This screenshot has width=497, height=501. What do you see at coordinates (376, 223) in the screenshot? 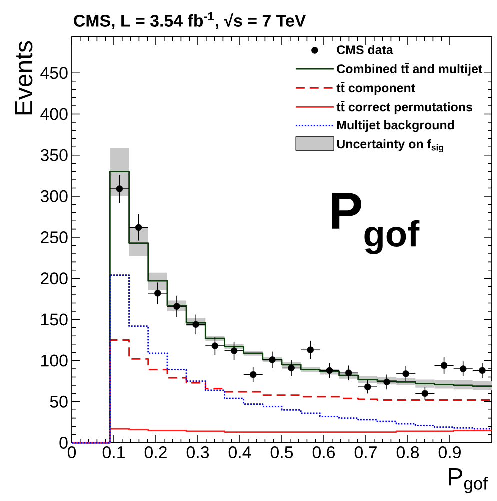
I see `annotation: P$_{gof}$` at bounding box center [376, 223].